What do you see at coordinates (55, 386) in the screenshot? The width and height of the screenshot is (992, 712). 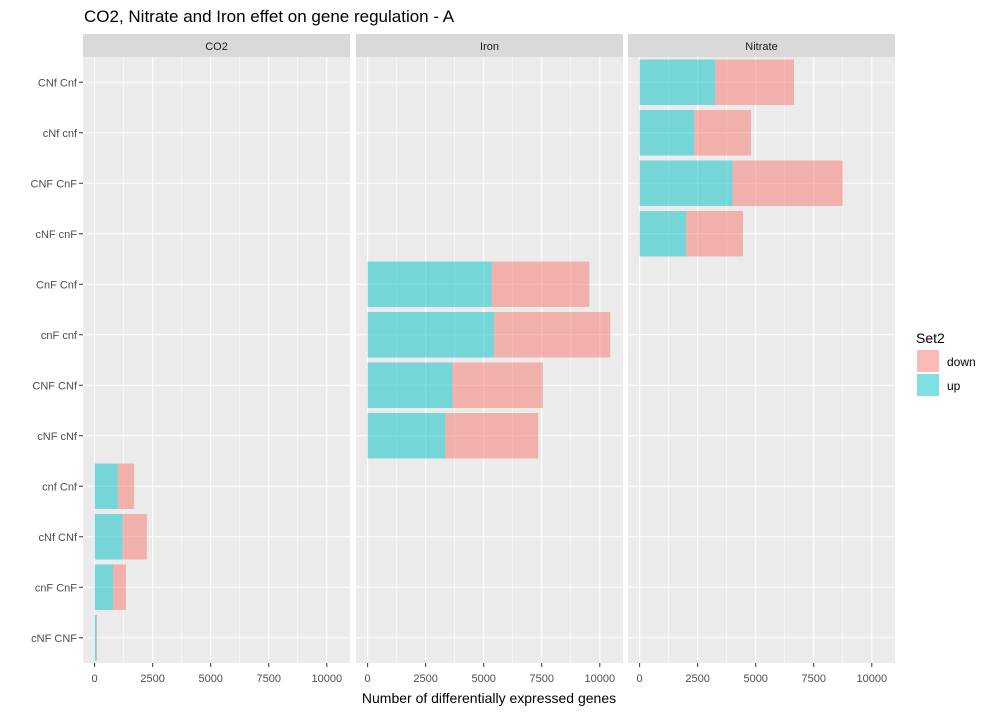 I see `y-tick-label: CNF CNf` at bounding box center [55, 386].